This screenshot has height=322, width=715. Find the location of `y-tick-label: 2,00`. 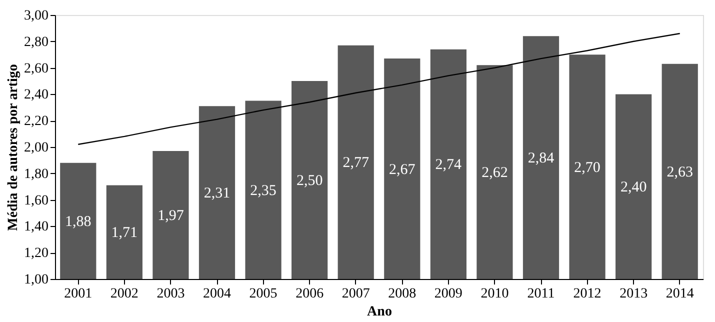

y-tick-label: 2,00 is located at coordinates (36, 148).